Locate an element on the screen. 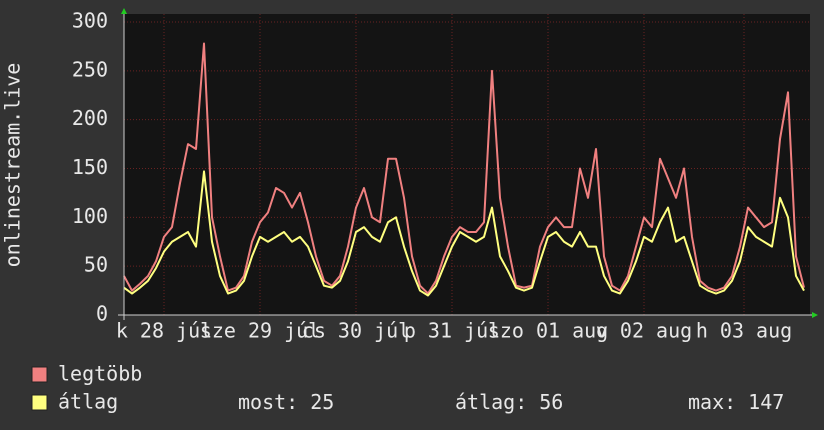  stat-value: 56 is located at coordinates (551, 402).